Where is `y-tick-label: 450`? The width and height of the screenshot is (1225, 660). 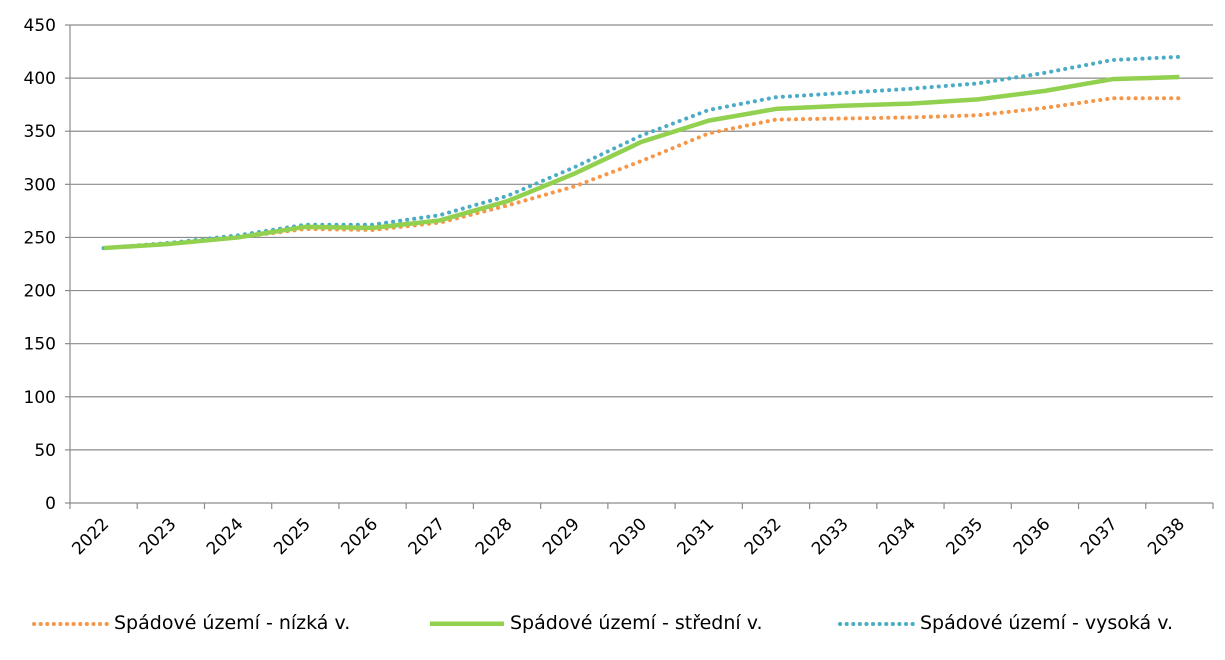
y-tick-label: 450 is located at coordinates (40, 26).